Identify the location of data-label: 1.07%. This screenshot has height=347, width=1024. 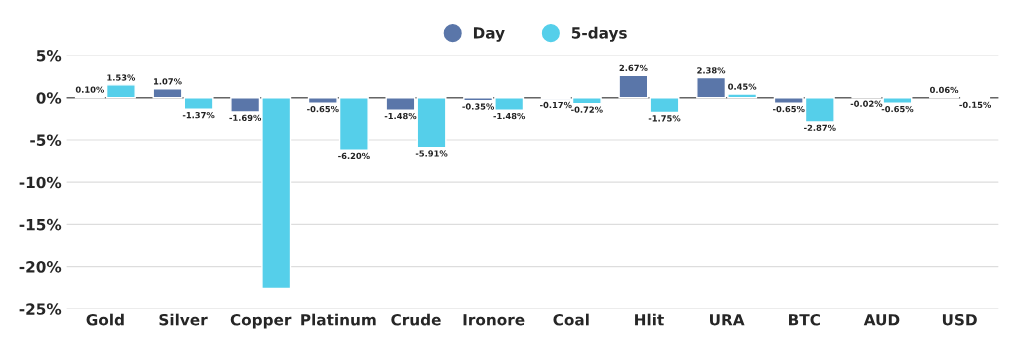
(167, 81).